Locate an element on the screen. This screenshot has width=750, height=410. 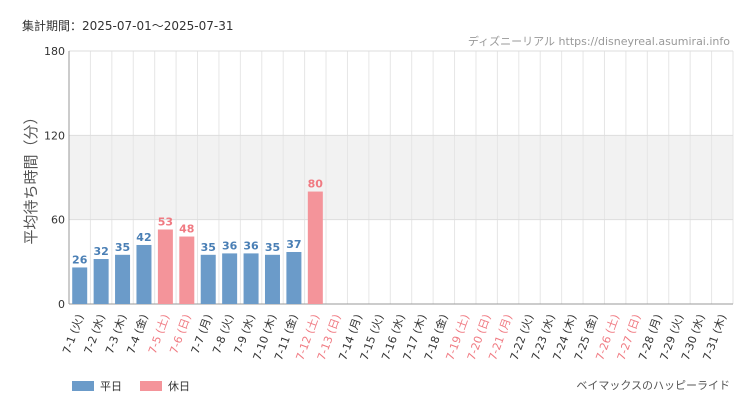
bars is located at coordinates (197, 247).